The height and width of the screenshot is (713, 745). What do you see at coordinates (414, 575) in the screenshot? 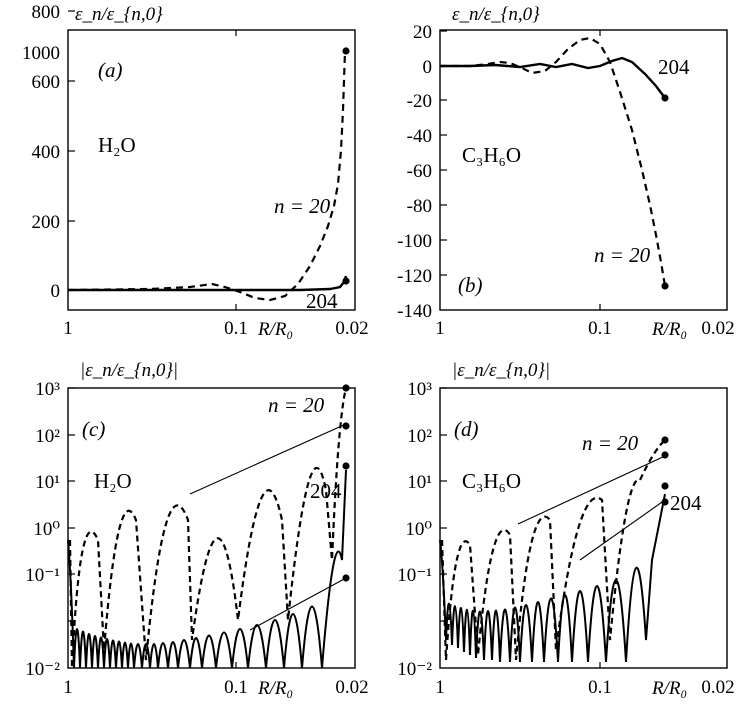
I see `panel-d-ytick-1em1: 10⁻¹` at bounding box center [414, 575].